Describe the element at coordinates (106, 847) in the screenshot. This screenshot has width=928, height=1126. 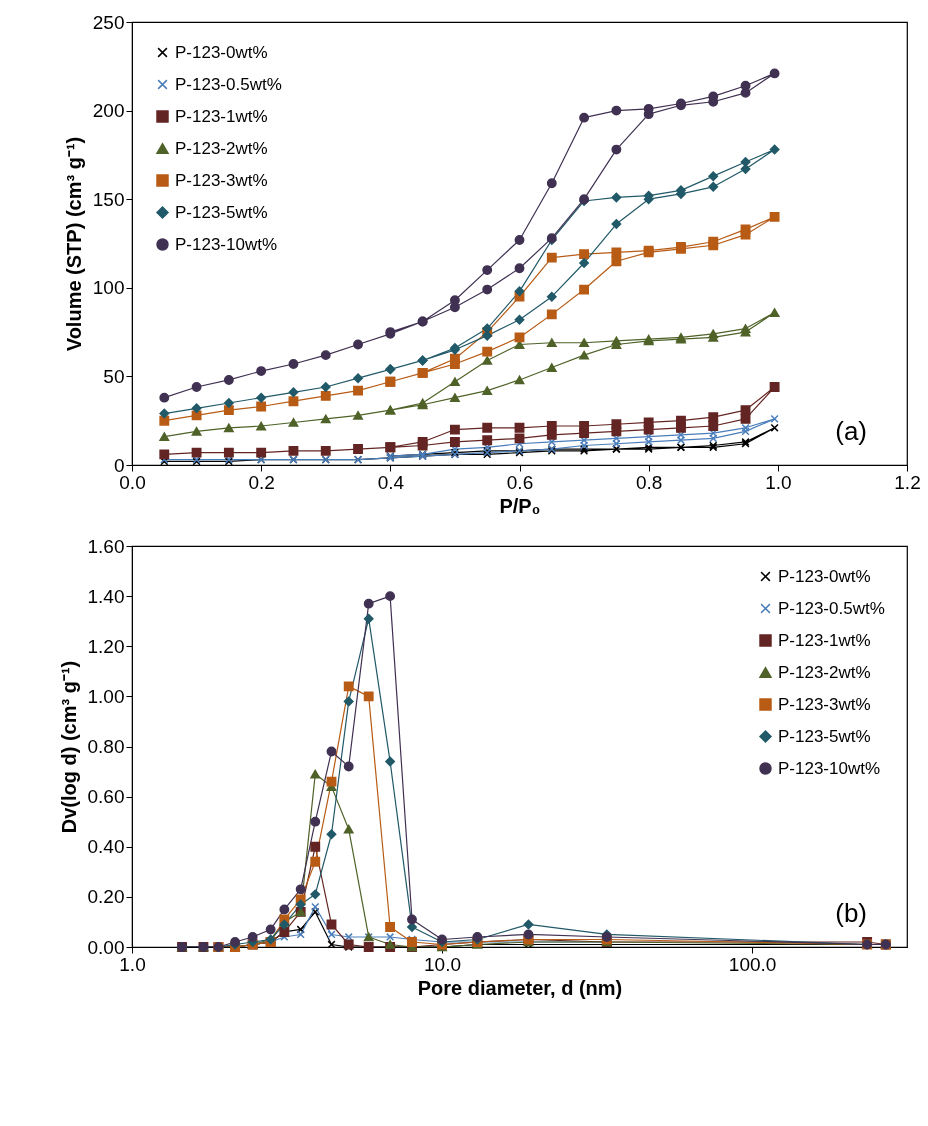
I see `y-tick-label: 0.40` at that location.